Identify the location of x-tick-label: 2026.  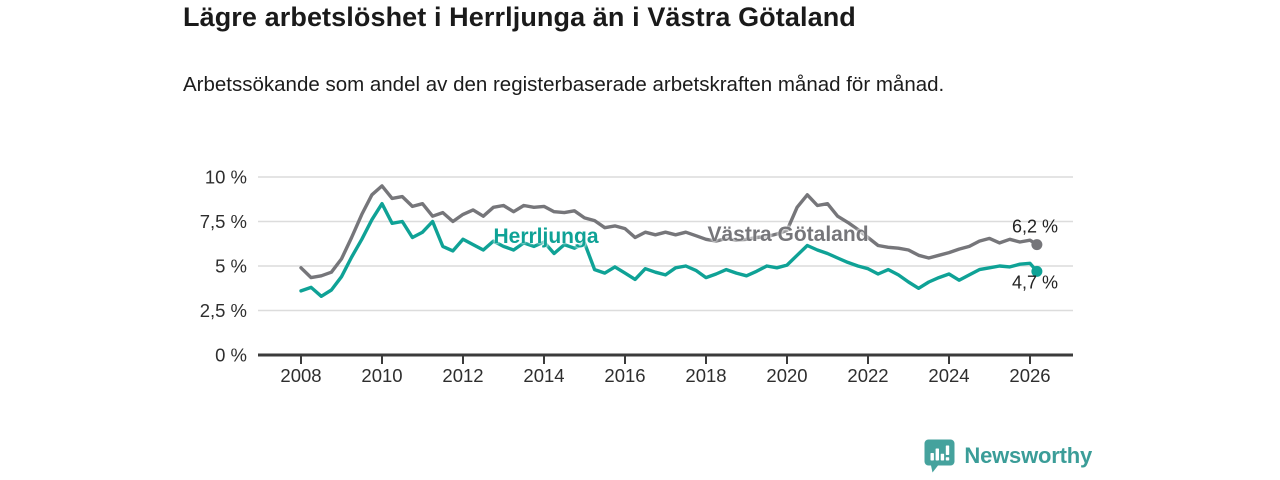
(1029, 375).